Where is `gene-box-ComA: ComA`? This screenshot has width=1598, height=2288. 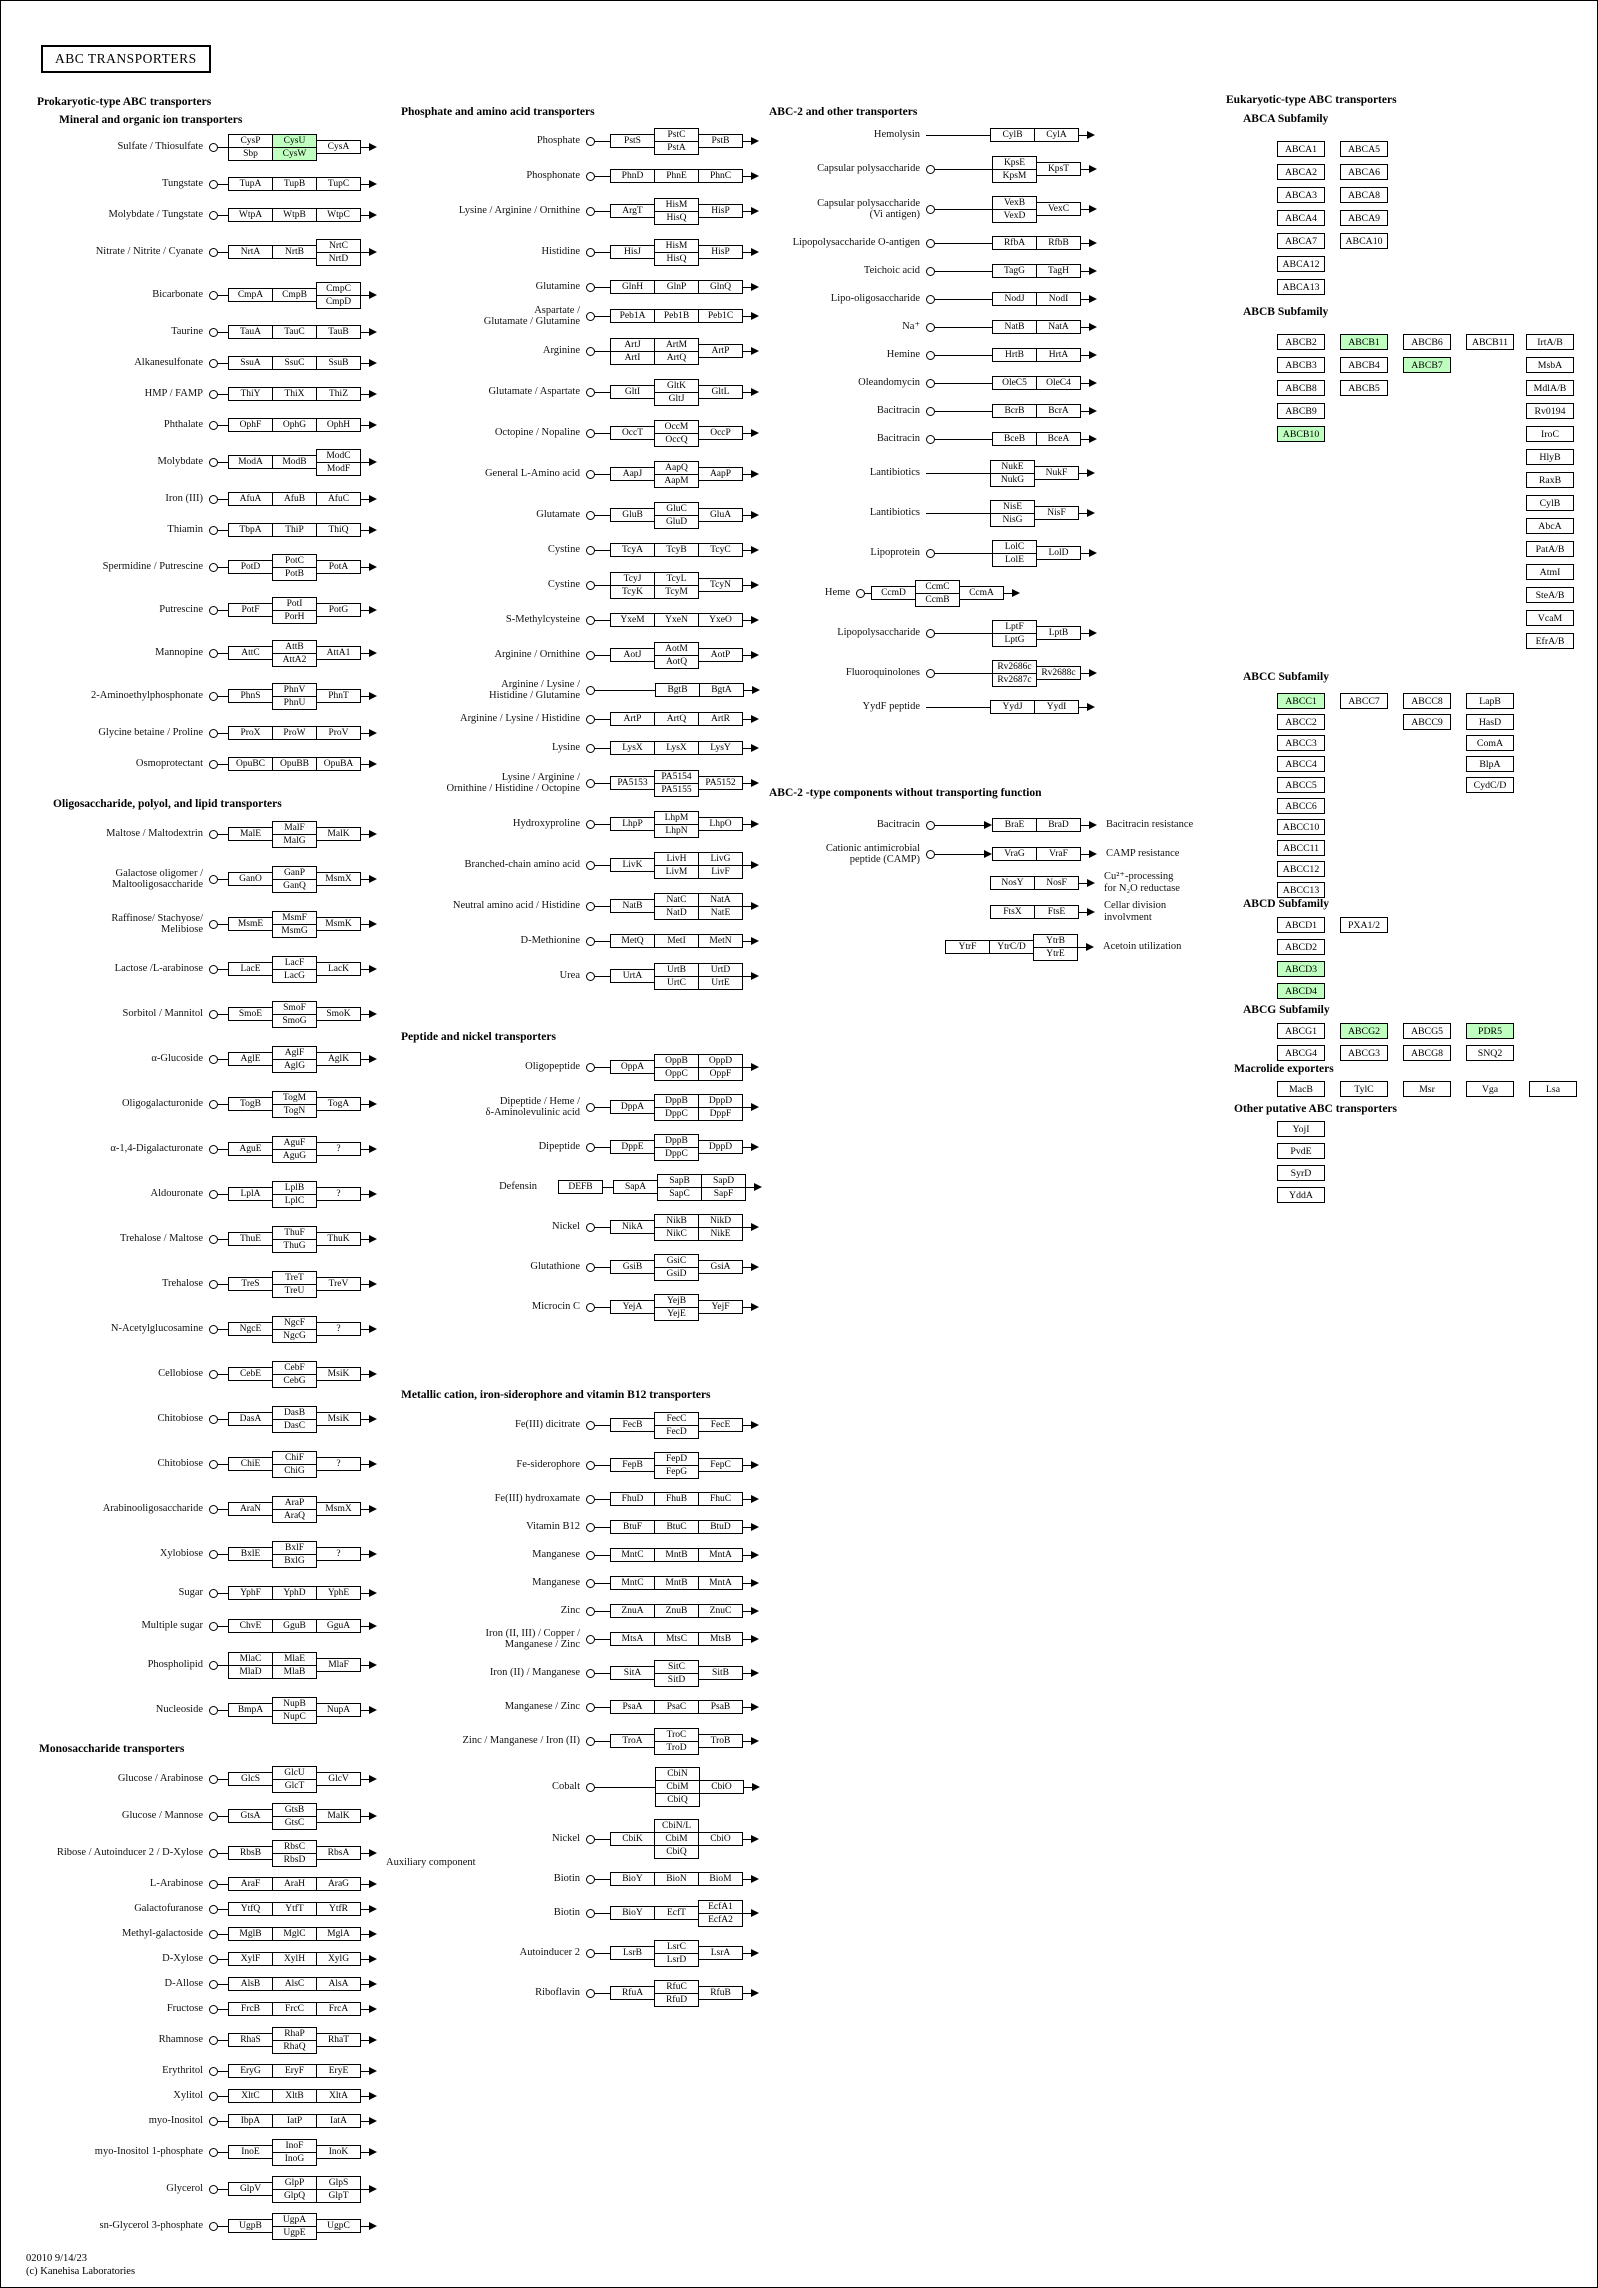
gene-box-ComA: ComA is located at coordinates (1490, 743).